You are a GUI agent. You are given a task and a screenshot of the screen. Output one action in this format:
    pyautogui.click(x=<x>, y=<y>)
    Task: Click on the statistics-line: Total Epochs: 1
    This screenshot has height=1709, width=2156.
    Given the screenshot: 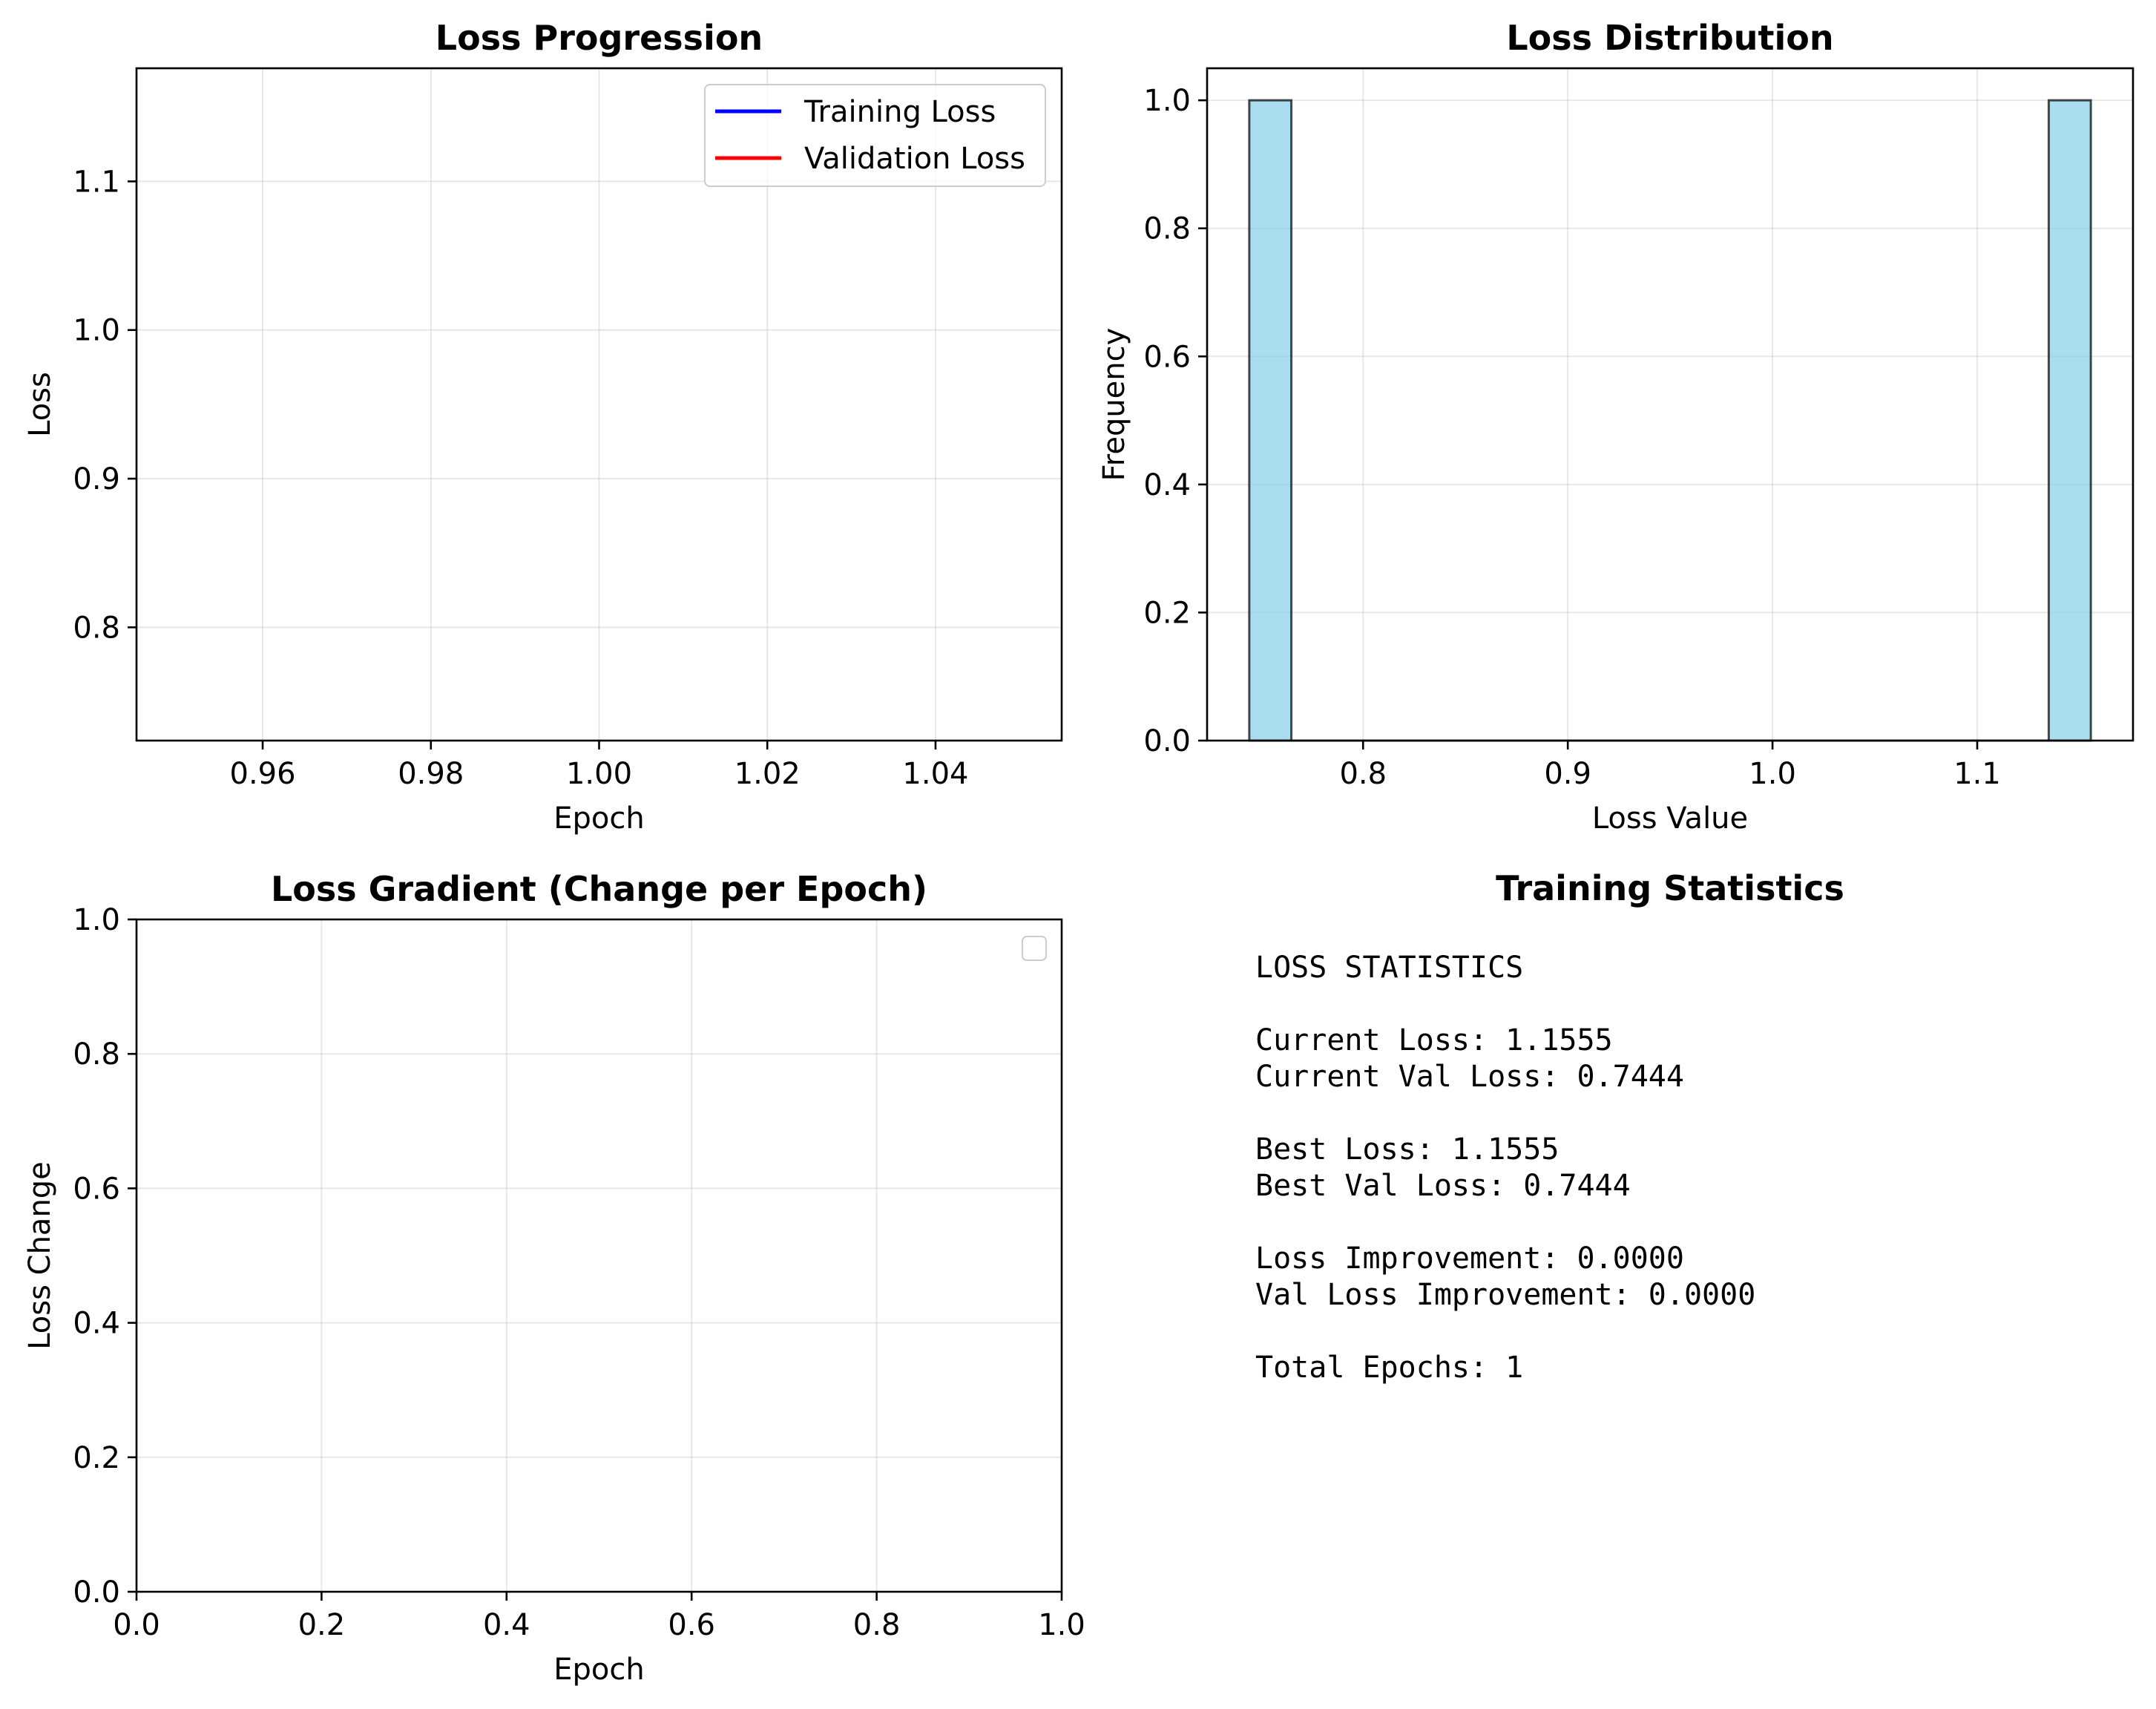 What is the action you would take?
    pyautogui.click(x=1389, y=1368)
    